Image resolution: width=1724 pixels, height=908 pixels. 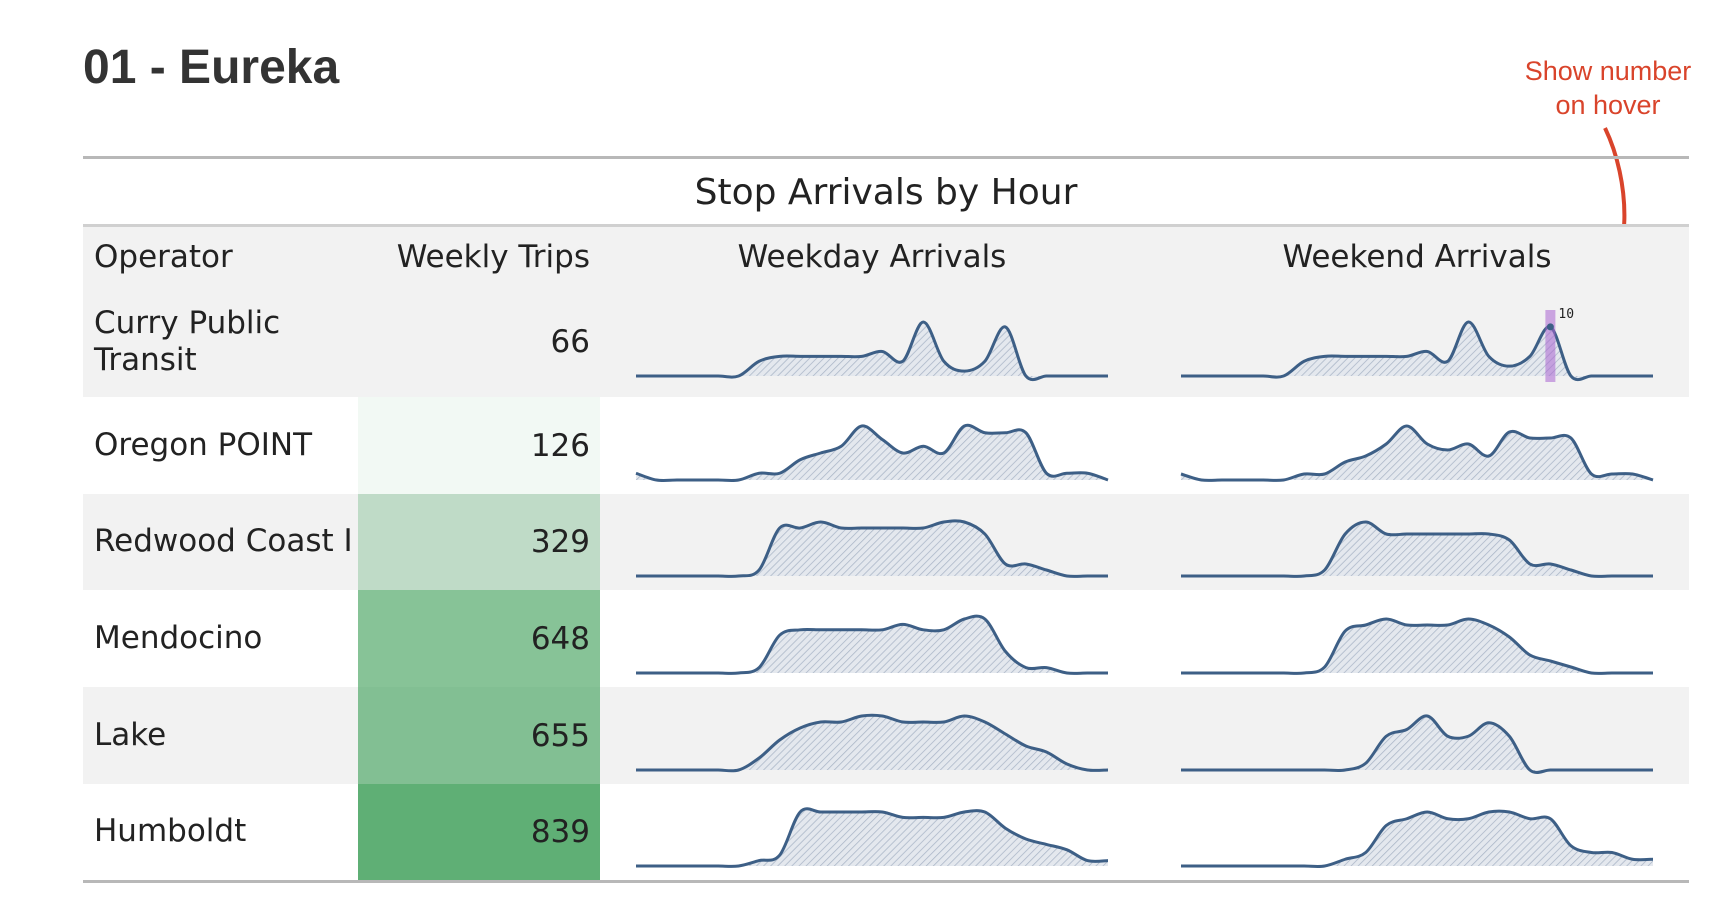 I want to click on hover-point, so click(x=1550, y=327).